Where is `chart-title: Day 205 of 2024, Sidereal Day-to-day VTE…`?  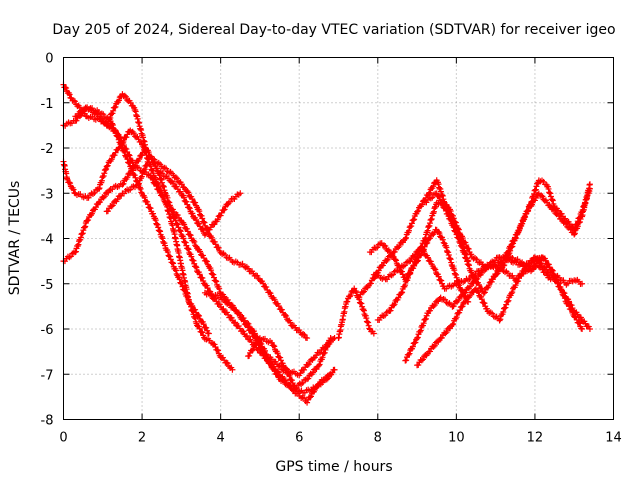
chart-title: Day 205 of 2024, Sidereal Day-to-day VTE… is located at coordinates (333, 30).